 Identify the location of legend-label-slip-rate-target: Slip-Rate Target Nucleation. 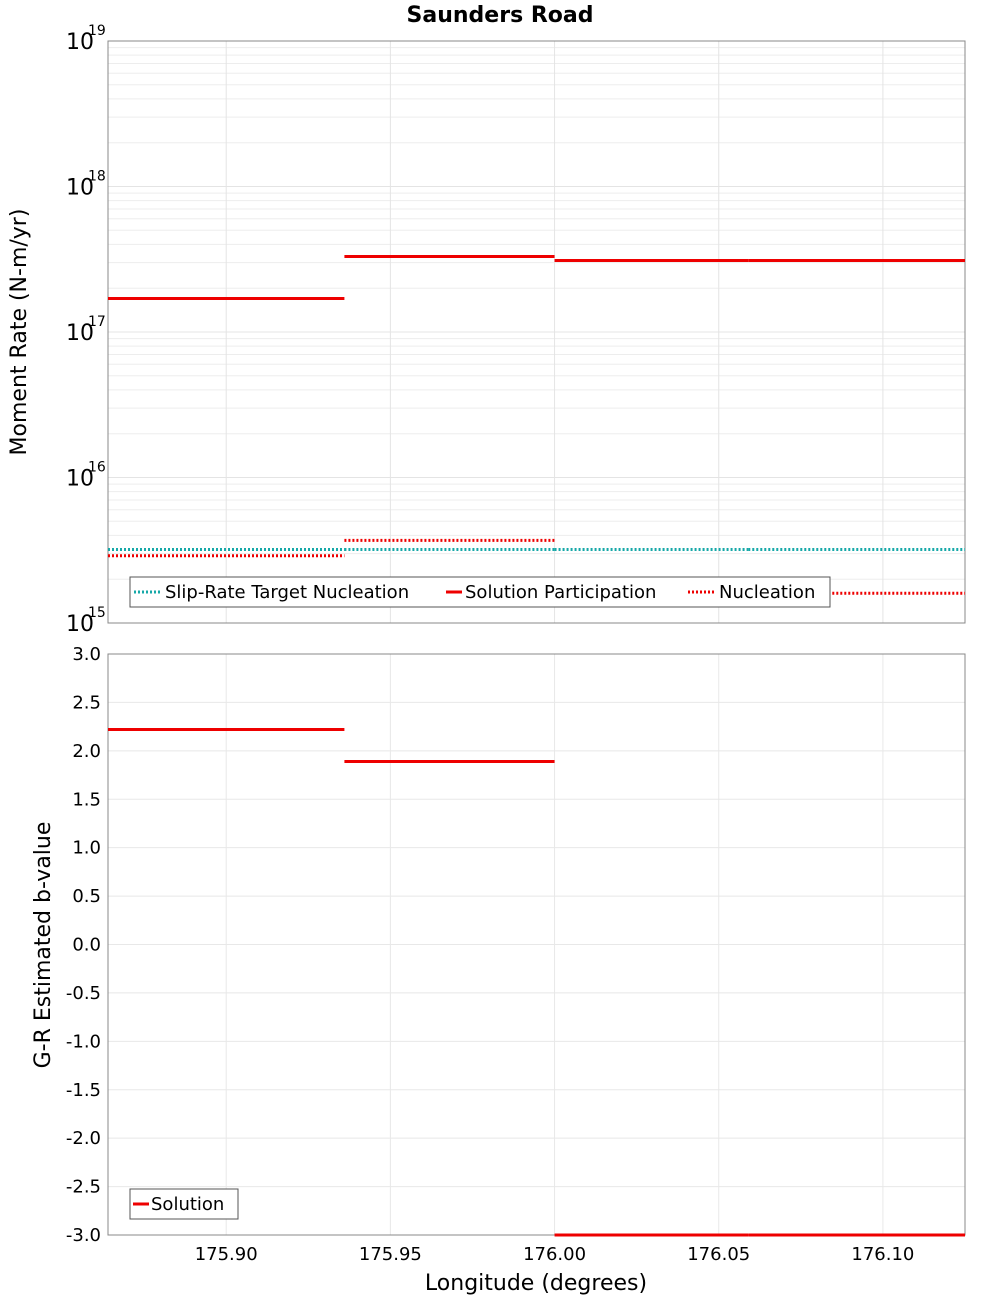
(287, 592).